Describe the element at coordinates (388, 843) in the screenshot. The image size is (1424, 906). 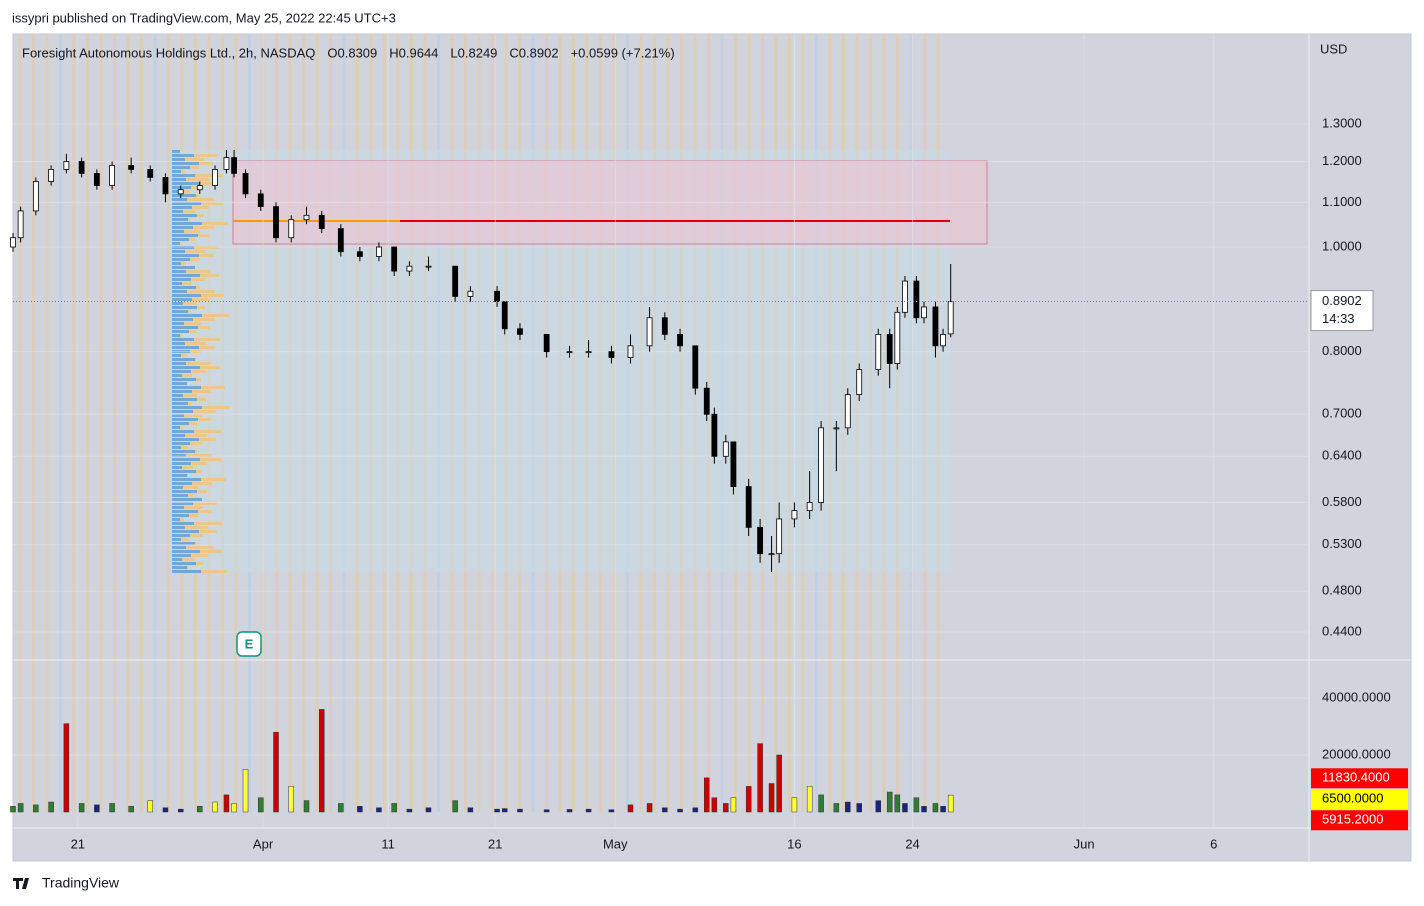
I see `x-tick-label: 11` at that location.